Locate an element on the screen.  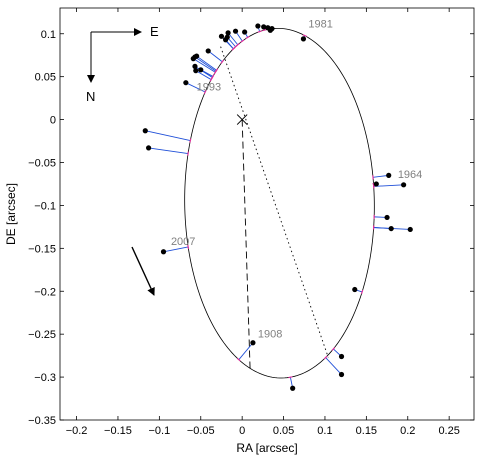
x-axis-label: RA [arcsec] is located at coordinates (266, 448).